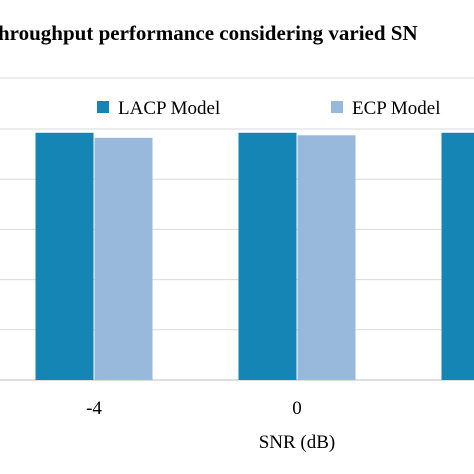  What do you see at coordinates (396, 108) in the screenshot?
I see `legend-label: ECP Model` at bounding box center [396, 108].